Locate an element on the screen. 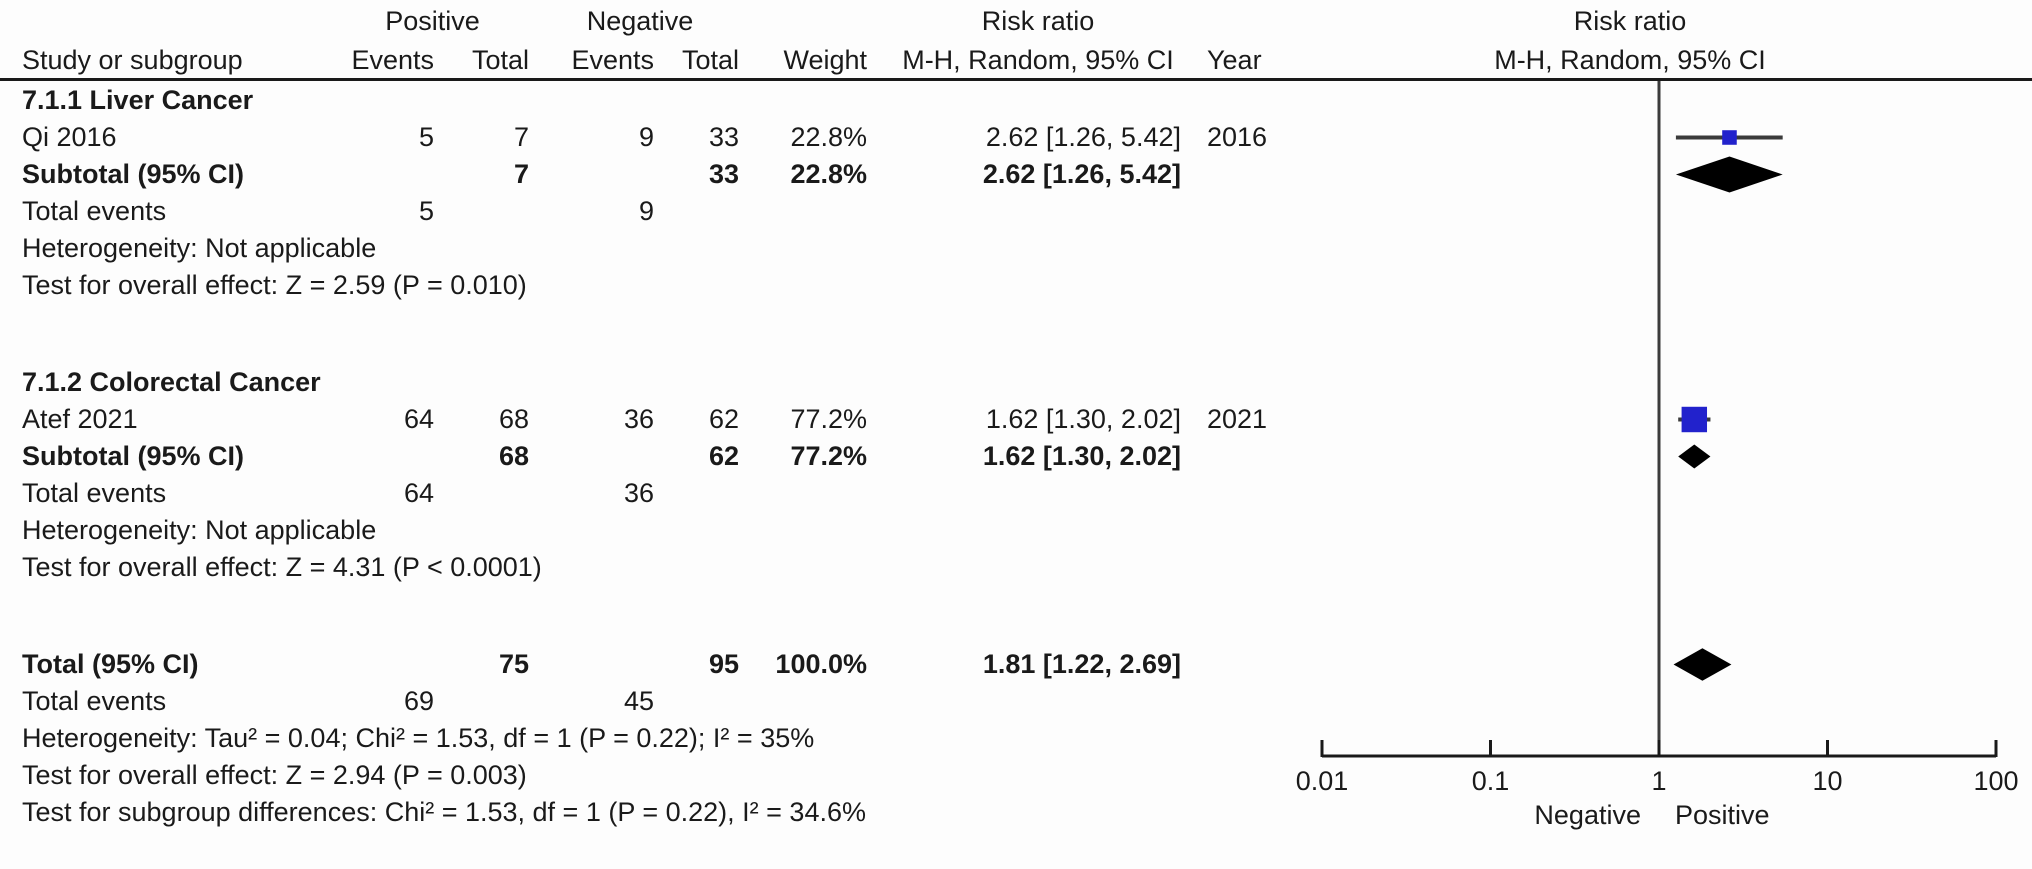 Image resolution: width=2032 pixels, height=869 pixels. group-header-positive: Positive is located at coordinates (432, 21).